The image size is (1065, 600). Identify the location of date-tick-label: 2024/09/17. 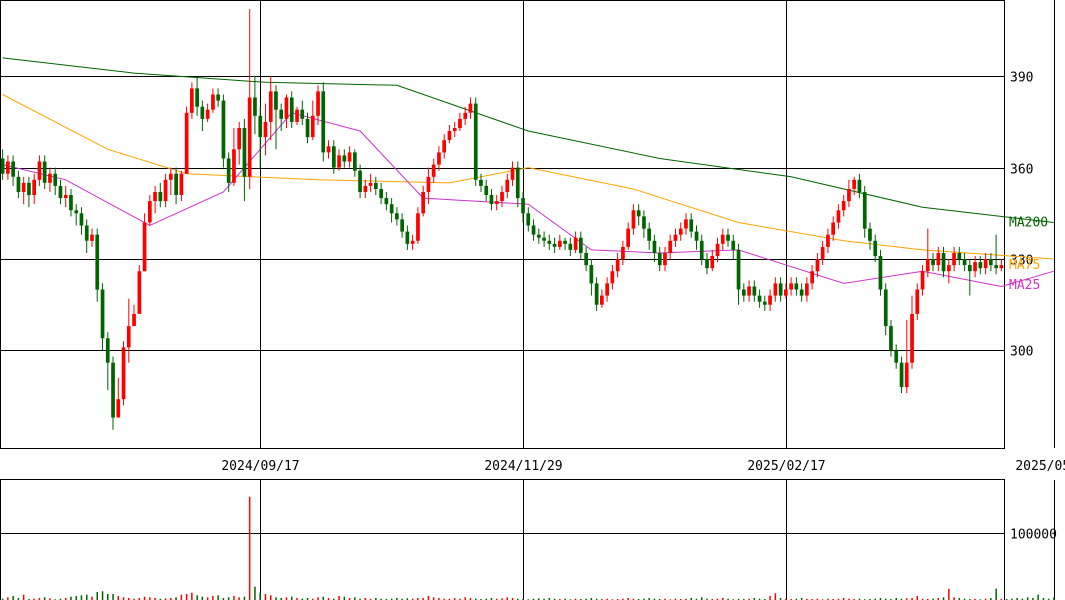
(260, 466).